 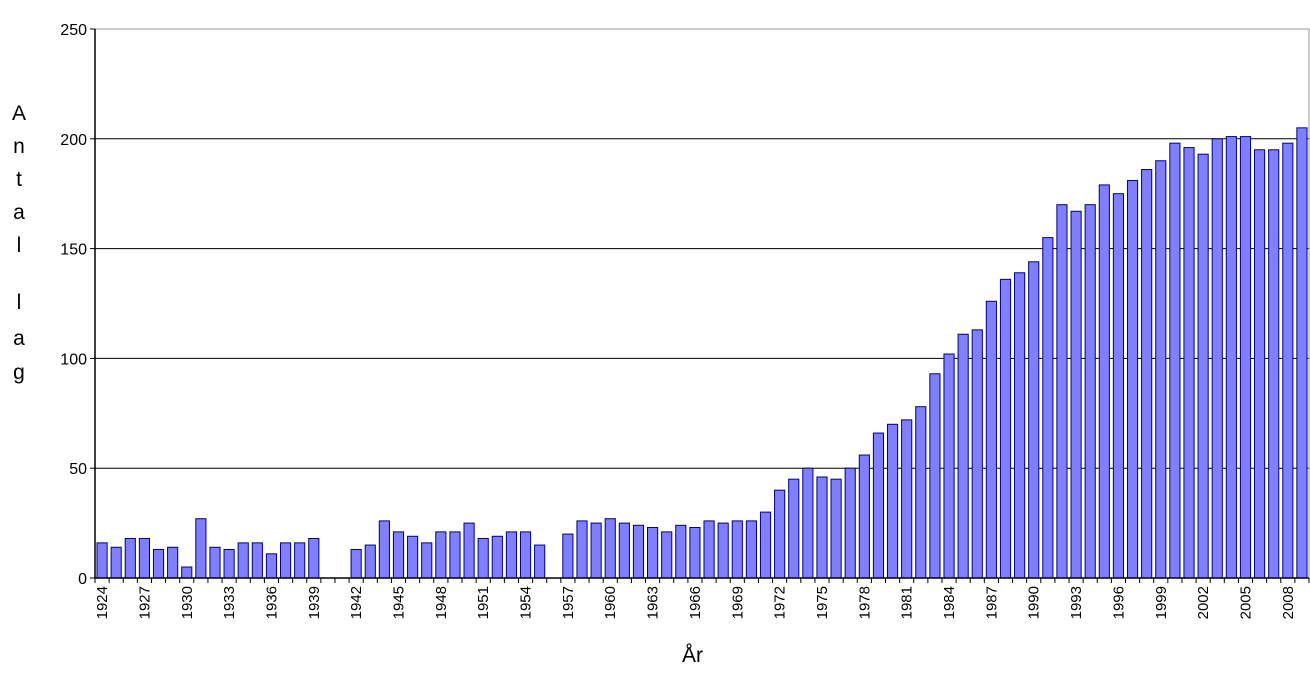 I want to click on x-tick-label: 1975, so click(x=822, y=602).